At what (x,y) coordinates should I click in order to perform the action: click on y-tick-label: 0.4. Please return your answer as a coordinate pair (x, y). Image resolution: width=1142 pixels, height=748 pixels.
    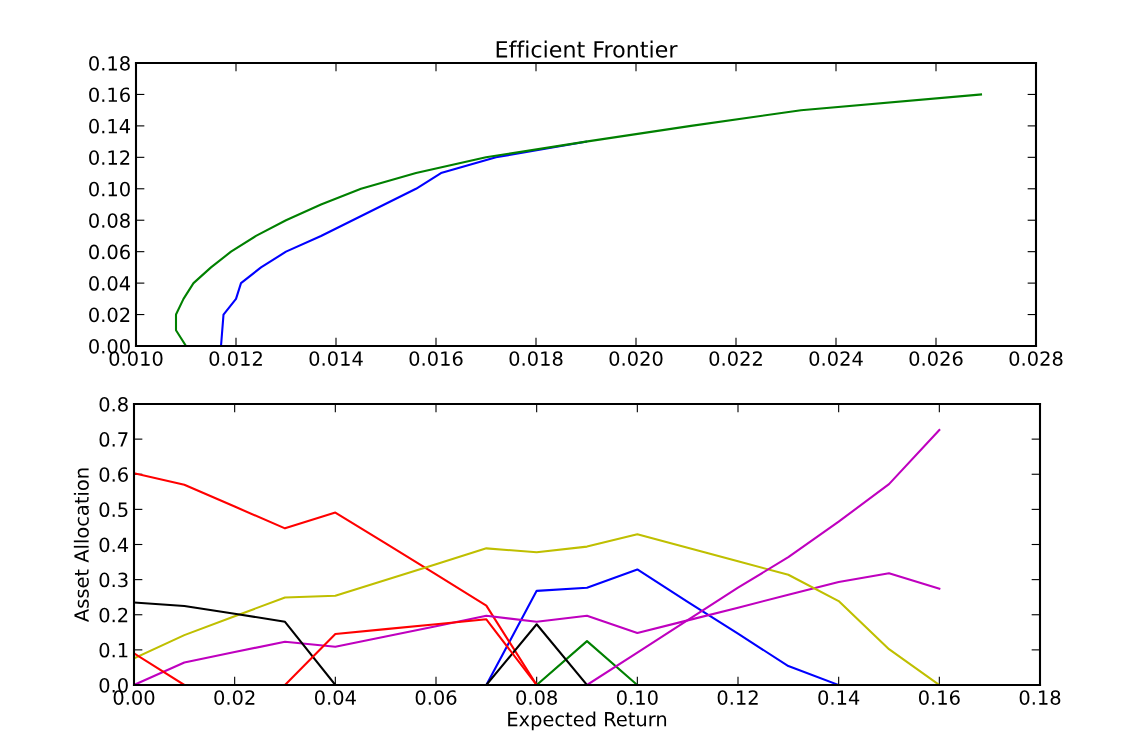
    Looking at the image, I should click on (114, 545).